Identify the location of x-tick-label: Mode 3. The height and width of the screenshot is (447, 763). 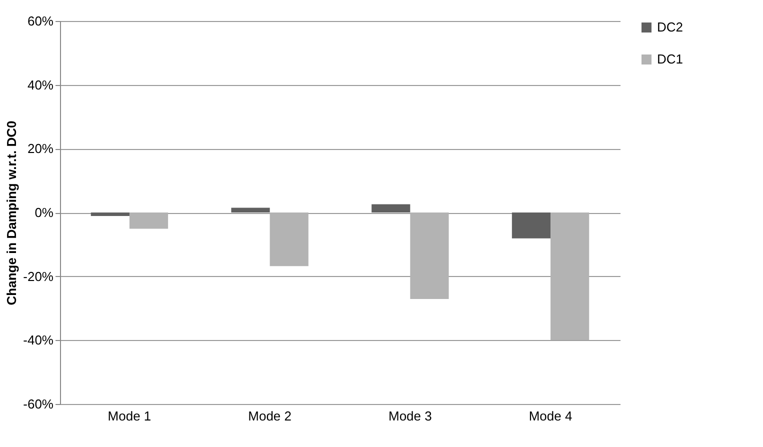
(410, 416).